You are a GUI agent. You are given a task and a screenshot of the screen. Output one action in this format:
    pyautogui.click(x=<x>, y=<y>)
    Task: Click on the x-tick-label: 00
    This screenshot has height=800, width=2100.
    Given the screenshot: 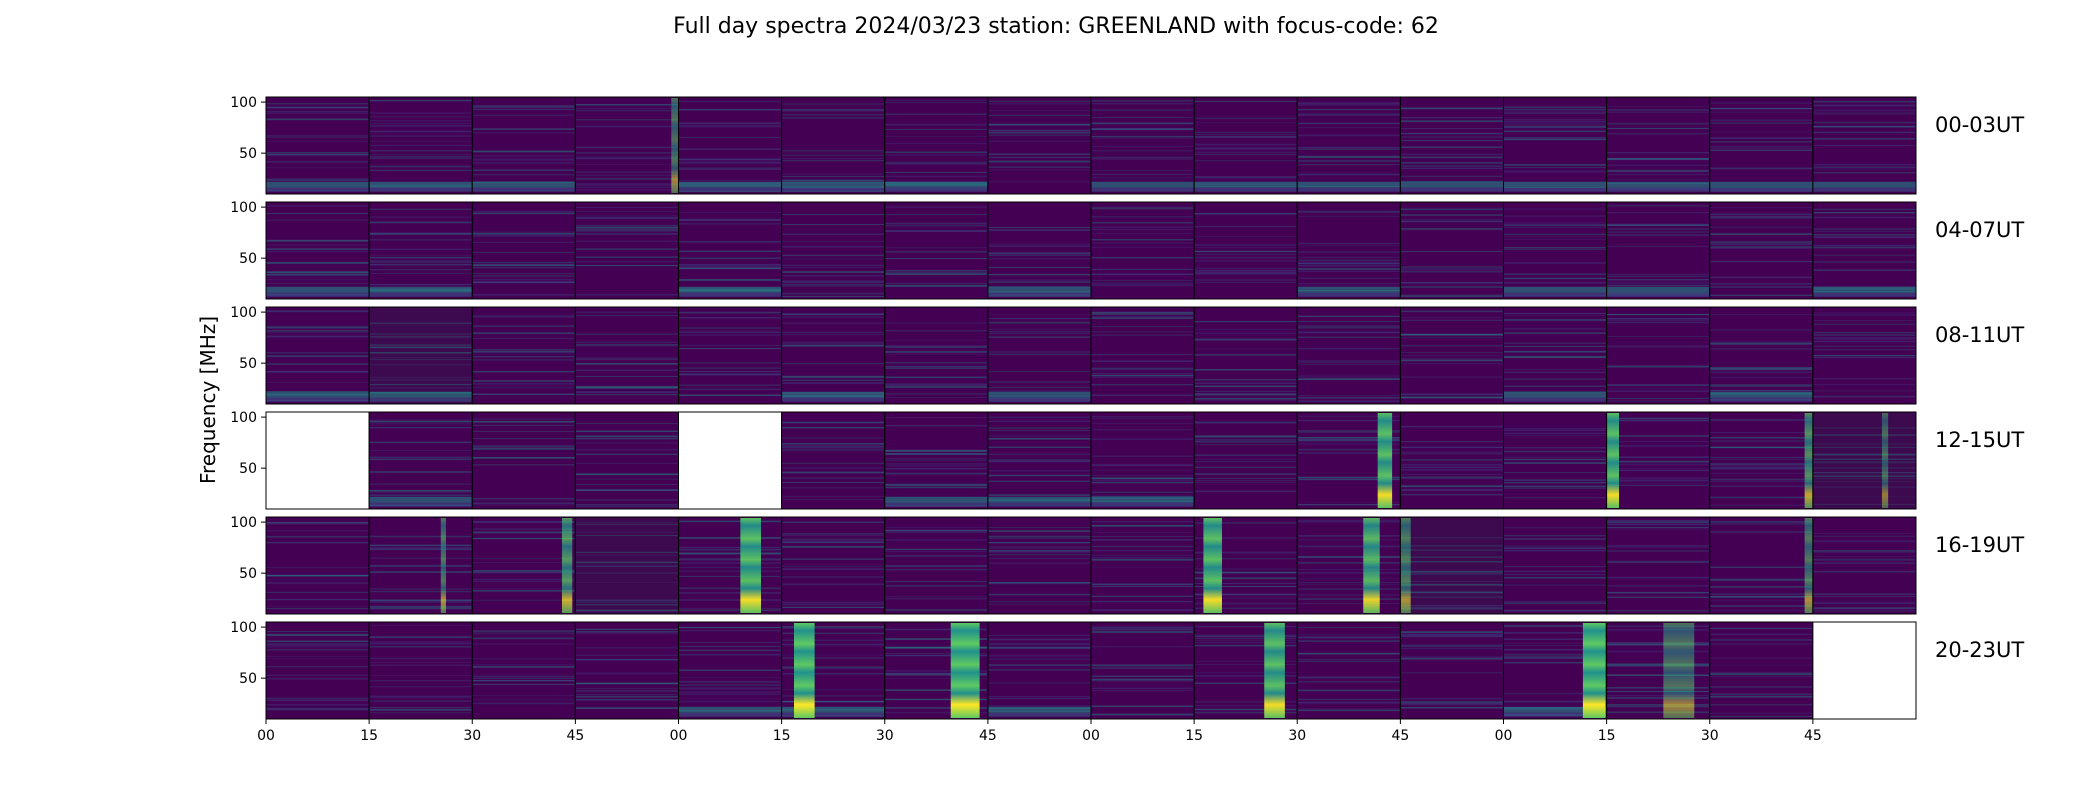 What is the action you would take?
    pyautogui.click(x=1504, y=736)
    